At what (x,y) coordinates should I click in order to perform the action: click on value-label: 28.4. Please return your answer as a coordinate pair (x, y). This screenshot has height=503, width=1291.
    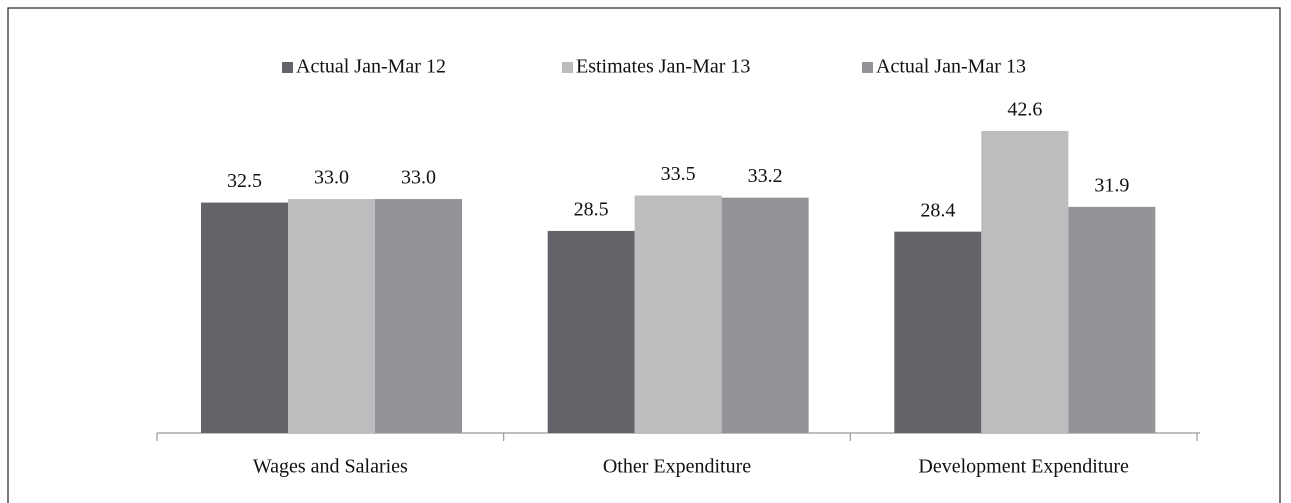
    Looking at the image, I should click on (937, 210).